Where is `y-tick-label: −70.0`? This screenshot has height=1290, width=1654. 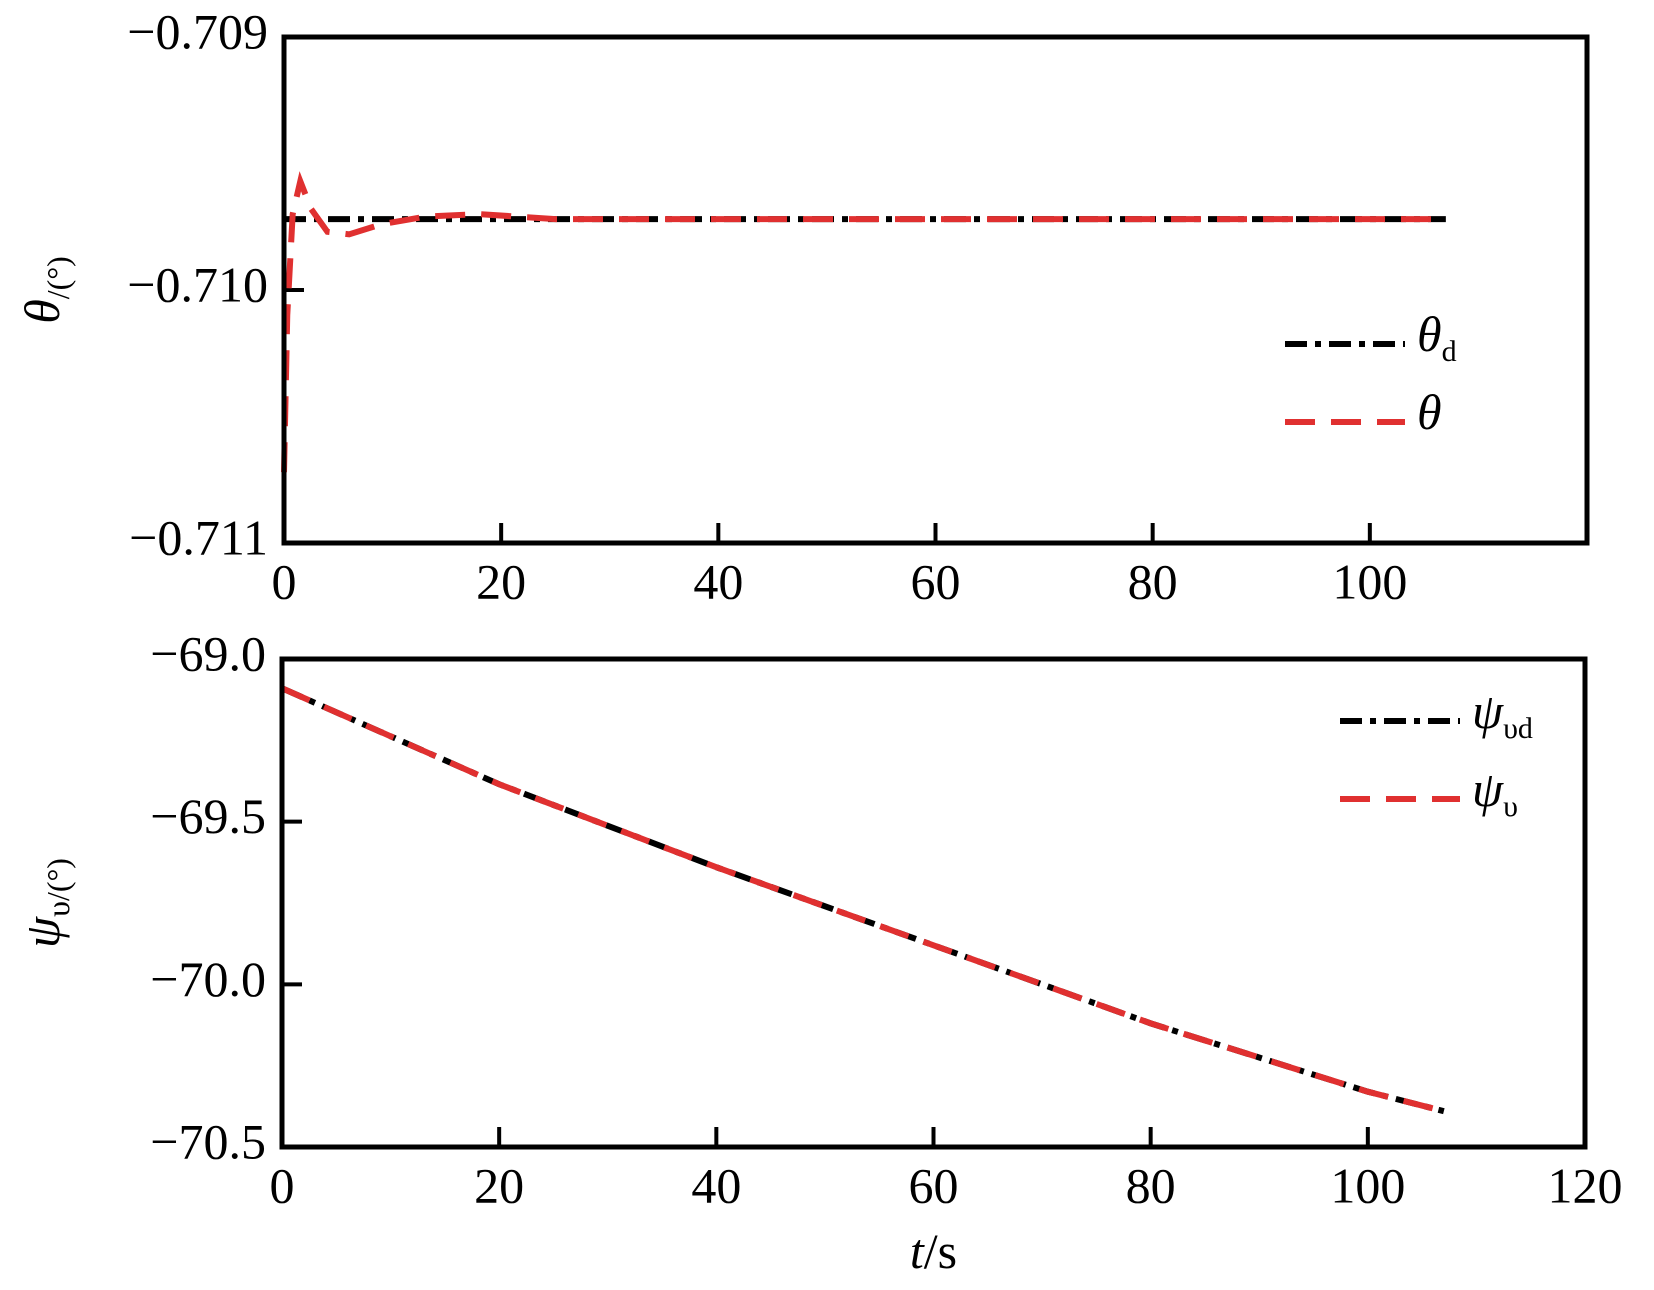
y-tick-label: −70.0 is located at coordinates (208, 979).